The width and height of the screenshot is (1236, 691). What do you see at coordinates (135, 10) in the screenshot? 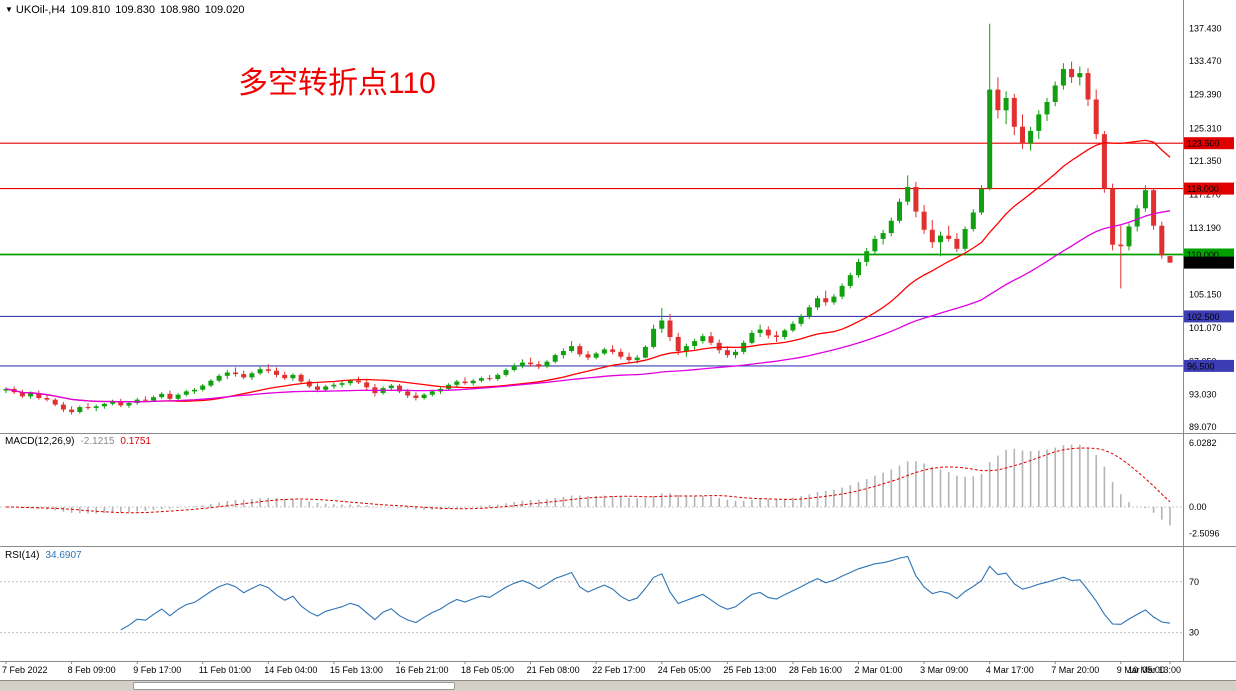
I see `high-value: 109.830` at bounding box center [135, 10].